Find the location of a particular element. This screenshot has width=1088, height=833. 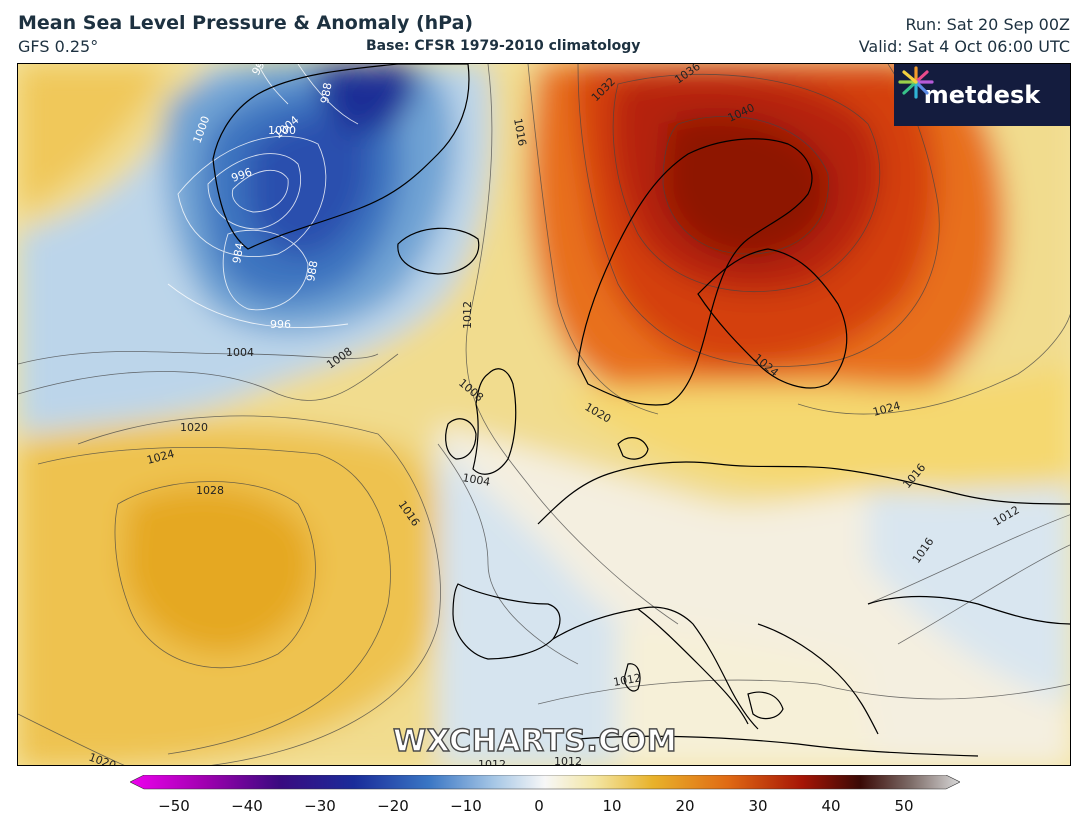

isobar-label: 996 is located at coordinates (280, 324).